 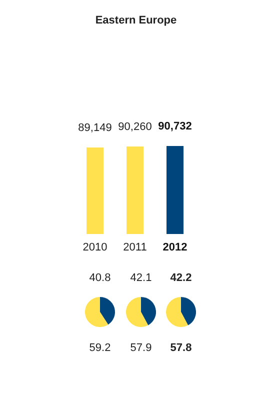 I want to click on x-tick-label: 2011, so click(x=135, y=248).